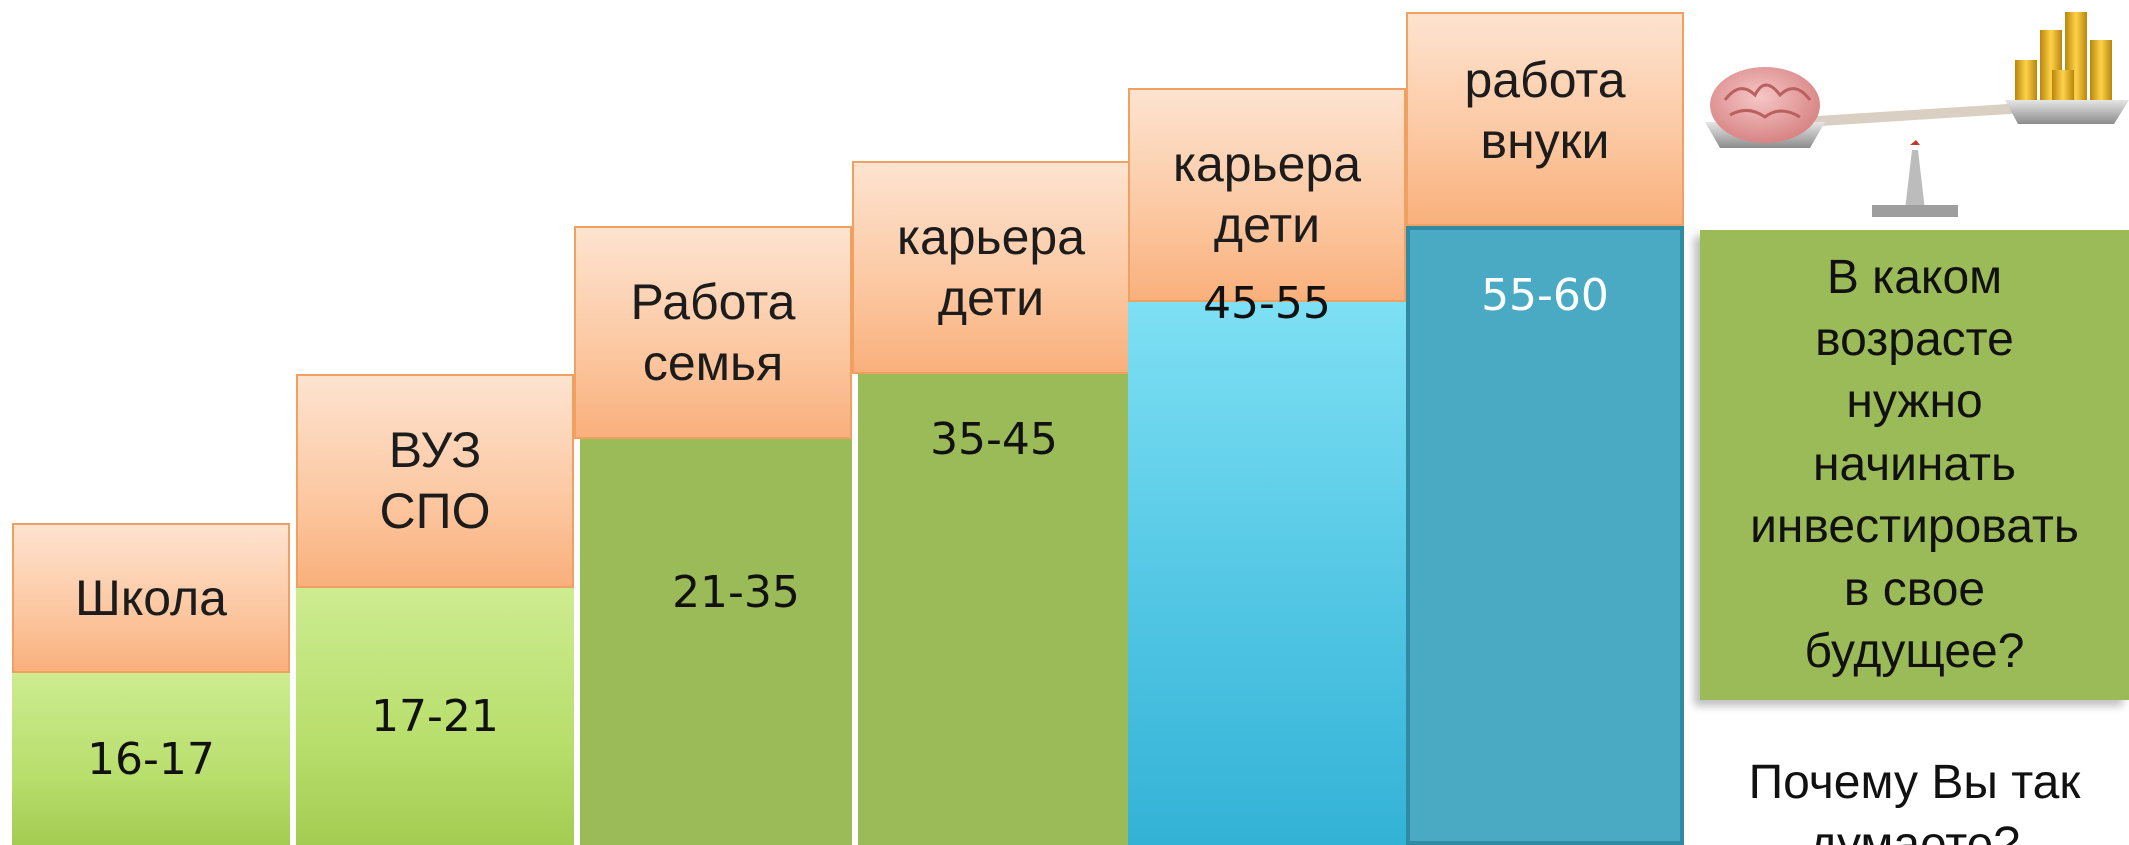 This screenshot has height=845, width=2129. Describe the element at coordinates (1765, 105) in the screenshot. I see `brain-icon` at that location.